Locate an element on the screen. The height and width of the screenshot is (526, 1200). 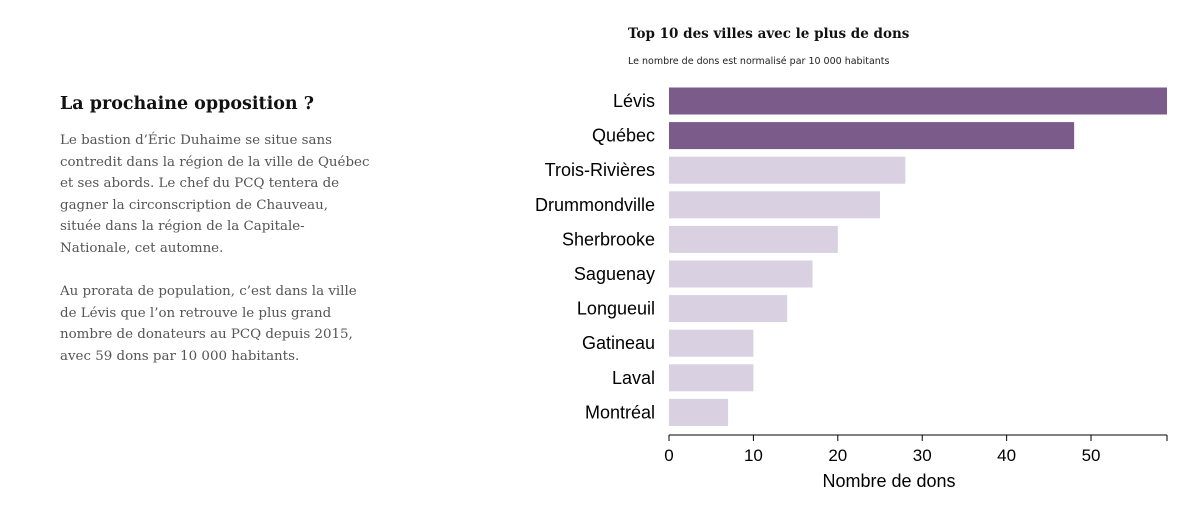
category-label-2: Trois-Rivières is located at coordinates (600, 170).